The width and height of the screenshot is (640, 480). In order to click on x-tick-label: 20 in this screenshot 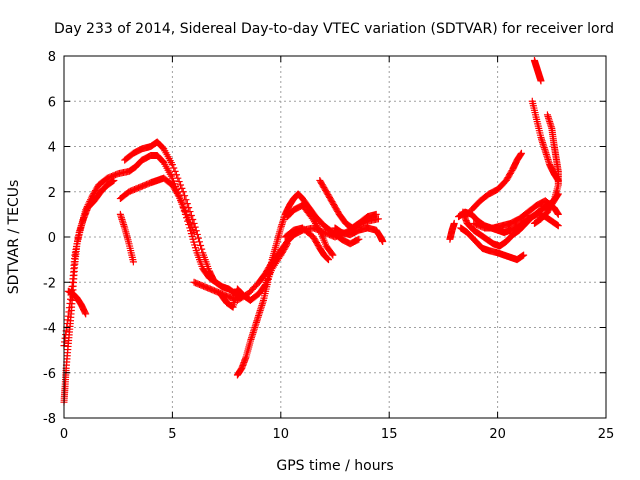, I will do `click(497, 434)`.